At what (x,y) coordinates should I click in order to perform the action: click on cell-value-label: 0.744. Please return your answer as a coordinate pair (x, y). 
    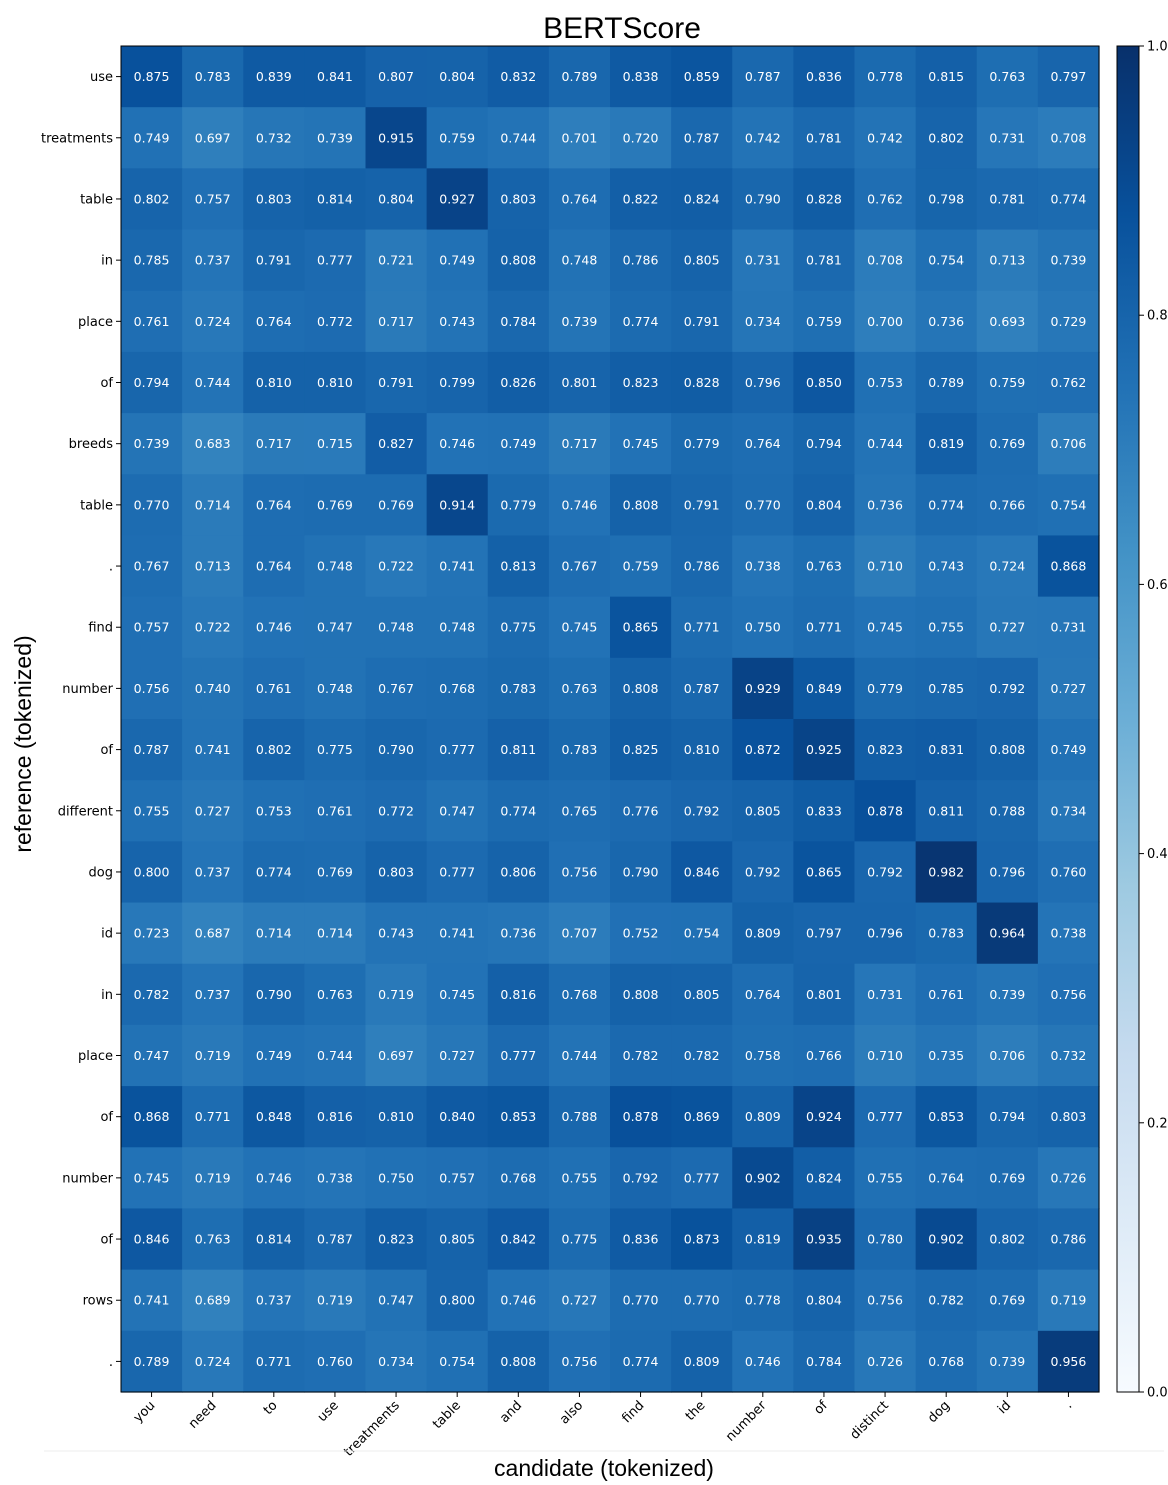
    Looking at the image, I should click on (885, 443).